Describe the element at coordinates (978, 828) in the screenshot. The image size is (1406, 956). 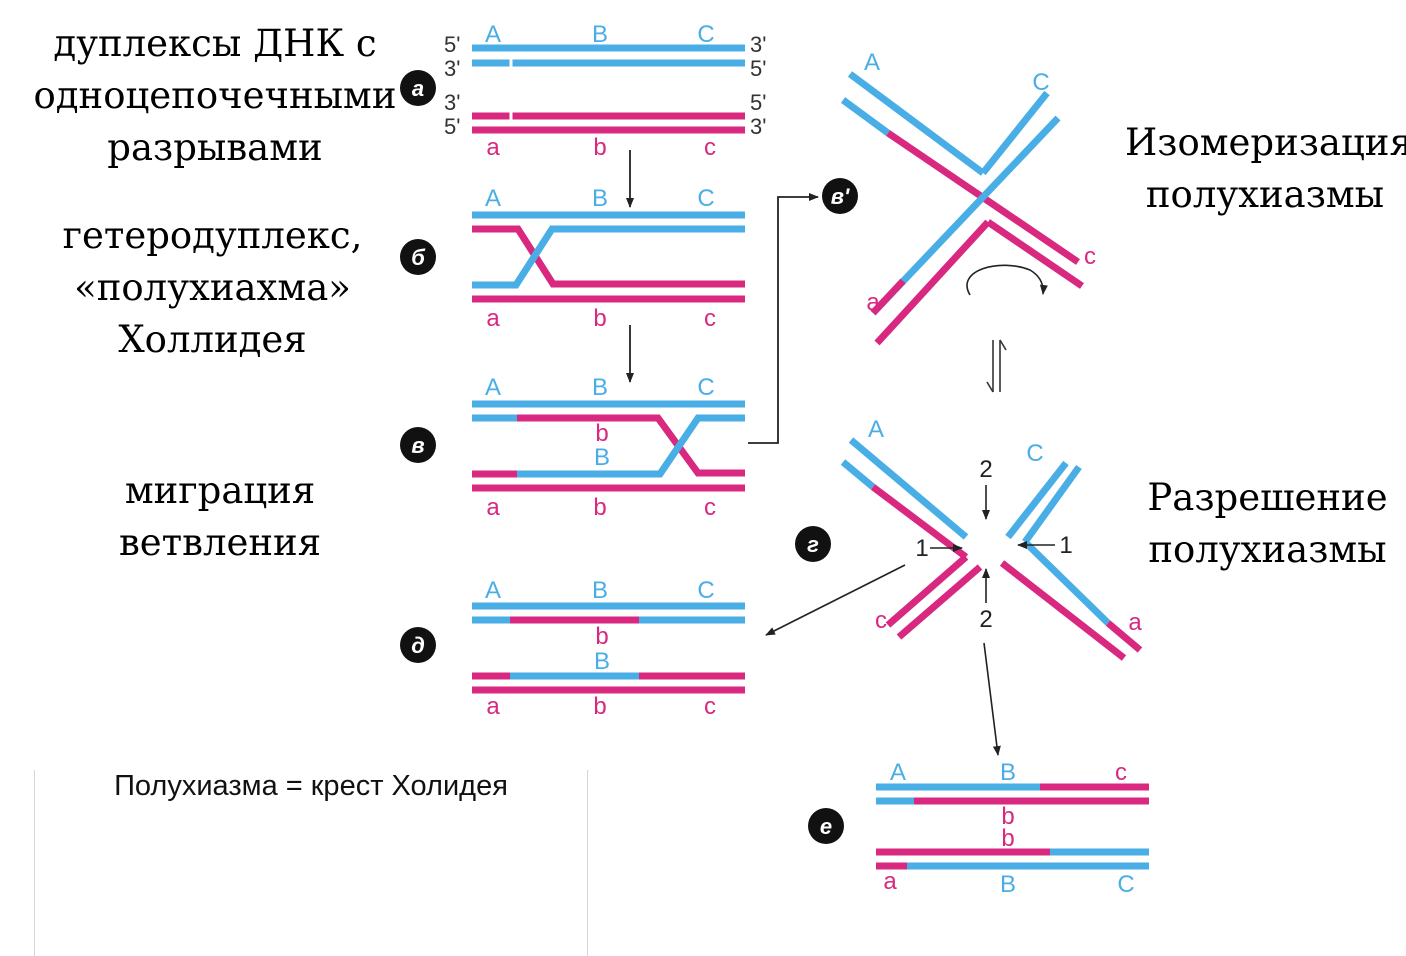
I see `step-e: е A B c b b a B C` at that location.